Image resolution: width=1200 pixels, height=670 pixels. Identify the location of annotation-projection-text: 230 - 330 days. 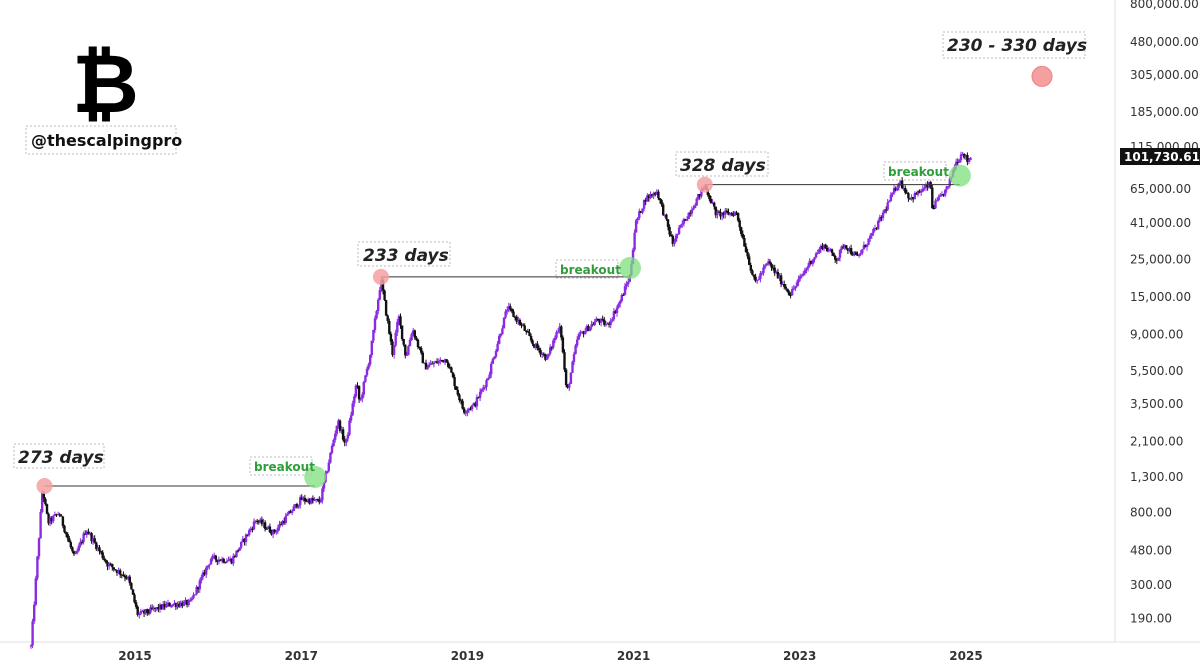
(1017, 46).